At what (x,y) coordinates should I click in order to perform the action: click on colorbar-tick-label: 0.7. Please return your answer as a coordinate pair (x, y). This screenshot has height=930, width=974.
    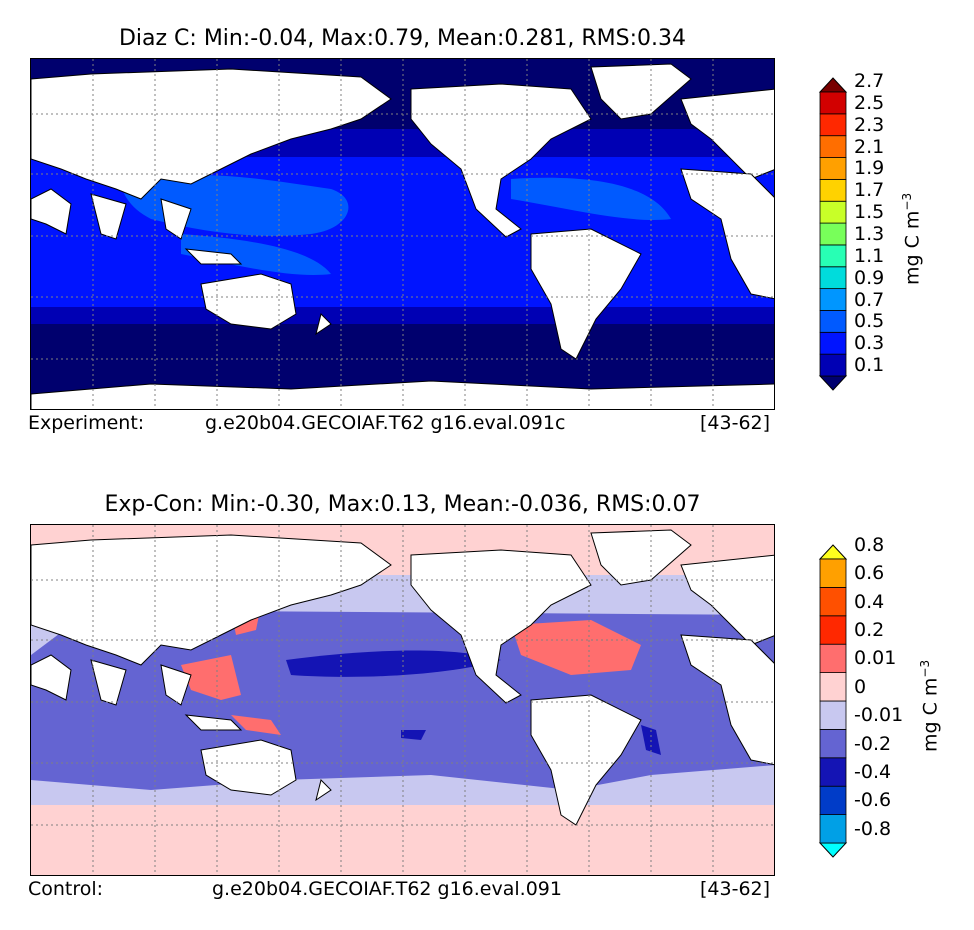
    Looking at the image, I should click on (869, 299).